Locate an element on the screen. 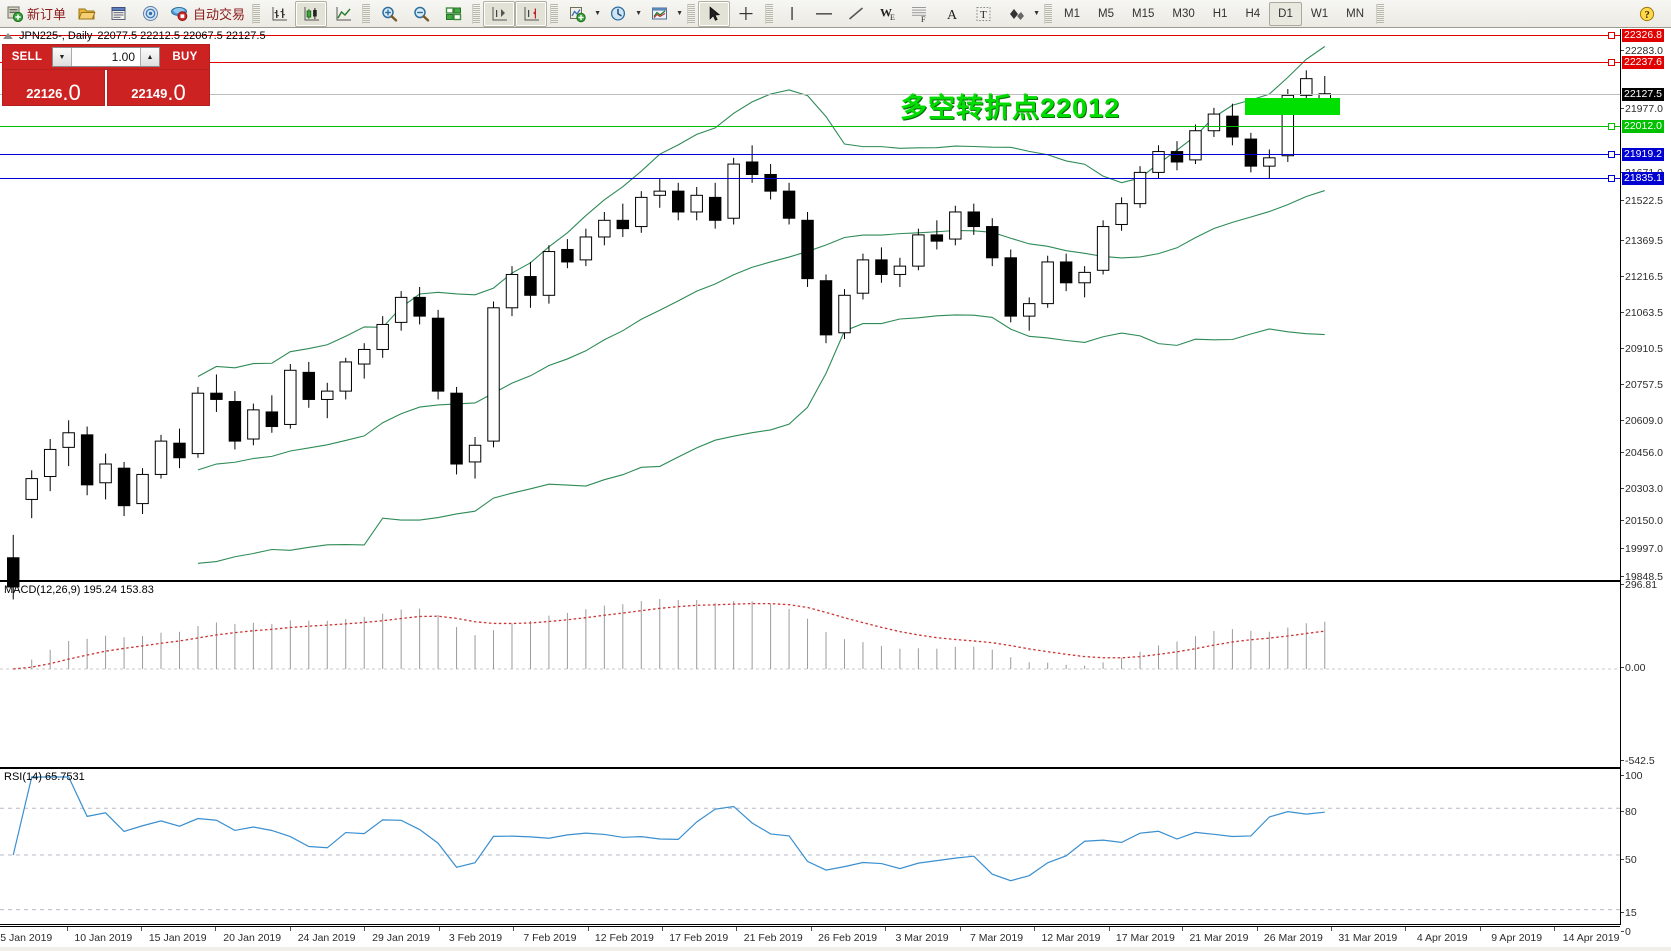  volume-decrease-button: ▼ is located at coordinates (62, 57).